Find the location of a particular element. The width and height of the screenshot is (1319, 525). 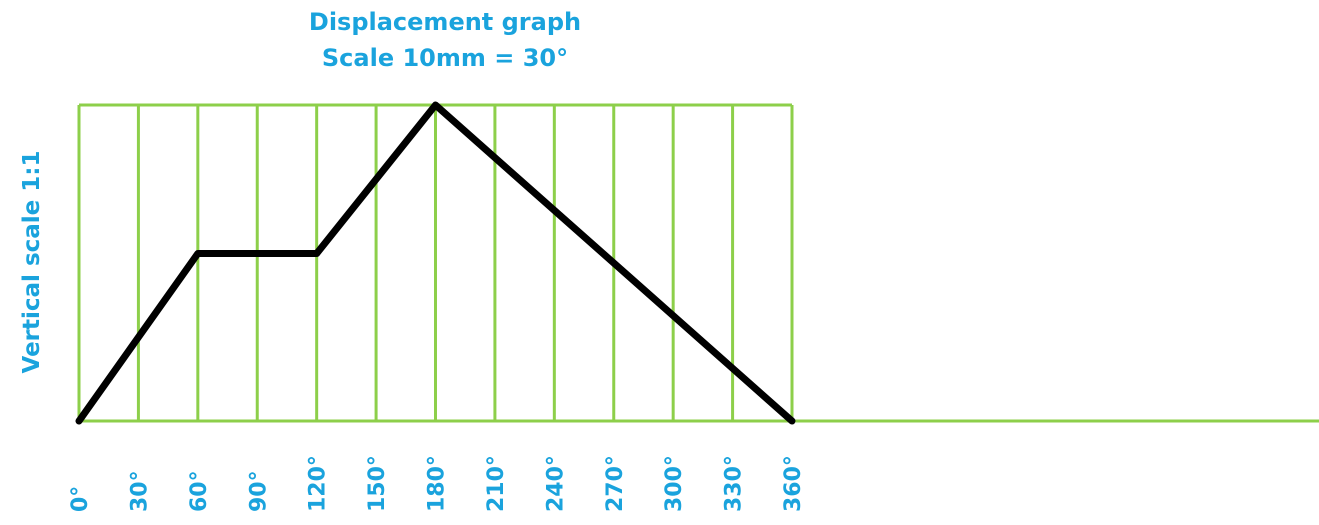

x-tick-label-6: 180° is located at coordinates (437, 483).